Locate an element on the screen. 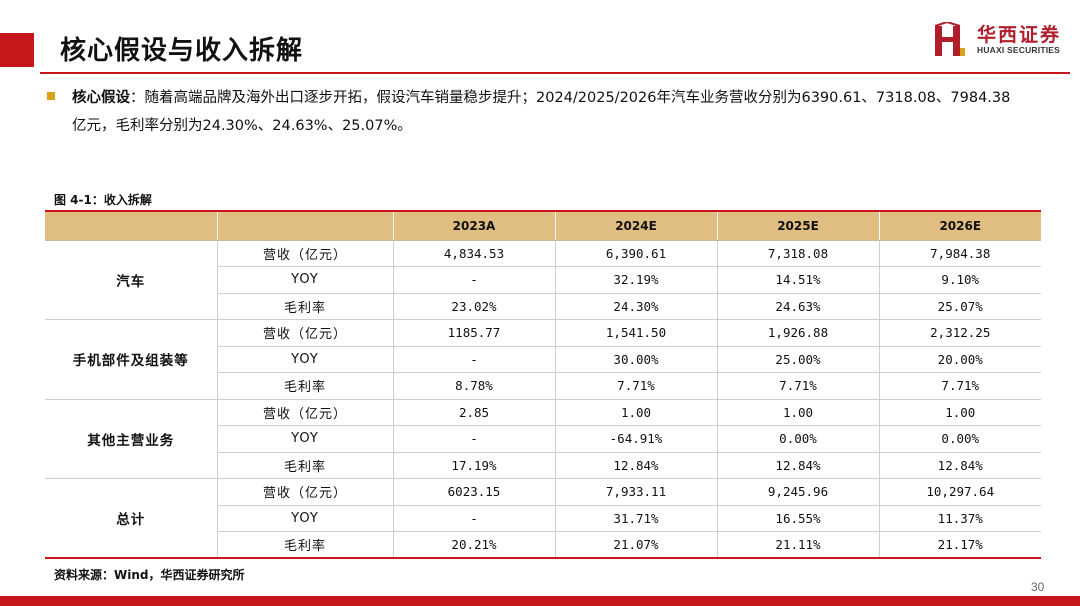  table-row: 毛利率 17.19% 12.84% 12.84% 12.84% is located at coordinates (543, 465).